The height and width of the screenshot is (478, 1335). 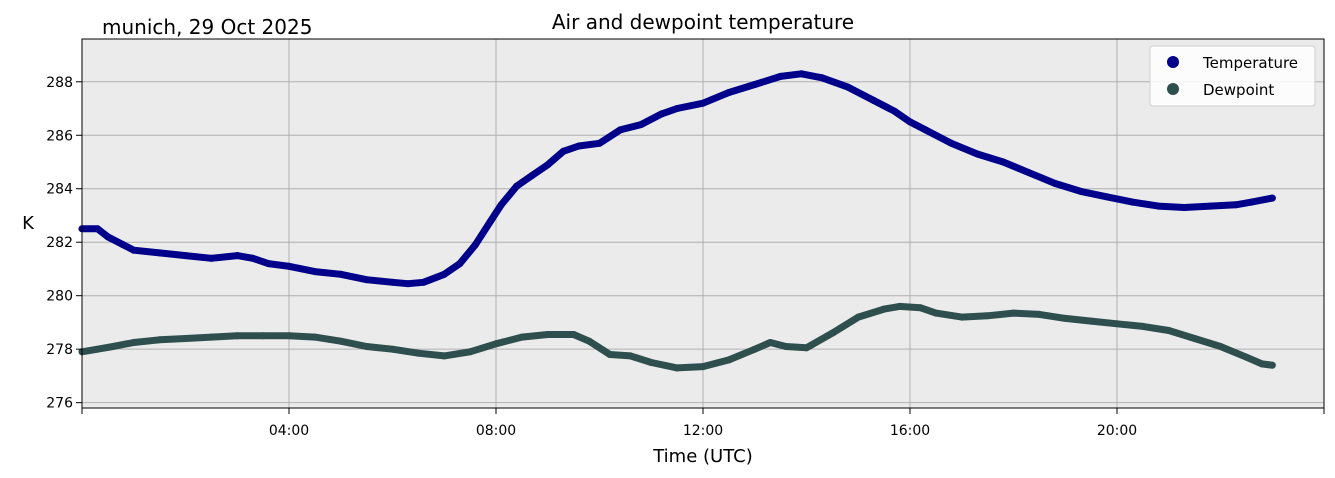 I want to click on series-line-dewpoint, so click(x=677, y=337).